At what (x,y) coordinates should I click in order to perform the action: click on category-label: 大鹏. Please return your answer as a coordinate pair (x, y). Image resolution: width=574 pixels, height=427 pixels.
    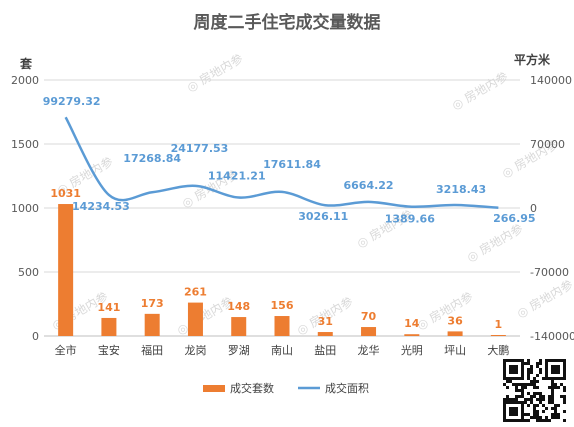
    Looking at the image, I should click on (498, 350).